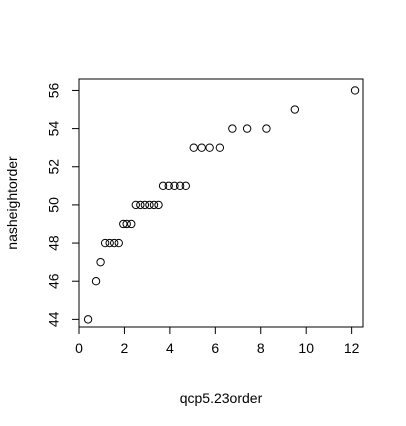 The width and height of the screenshot is (406, 426). Describe the element at coordinates (54, 129) in the screenshot. I see `y-tick-label: 54` at that location.